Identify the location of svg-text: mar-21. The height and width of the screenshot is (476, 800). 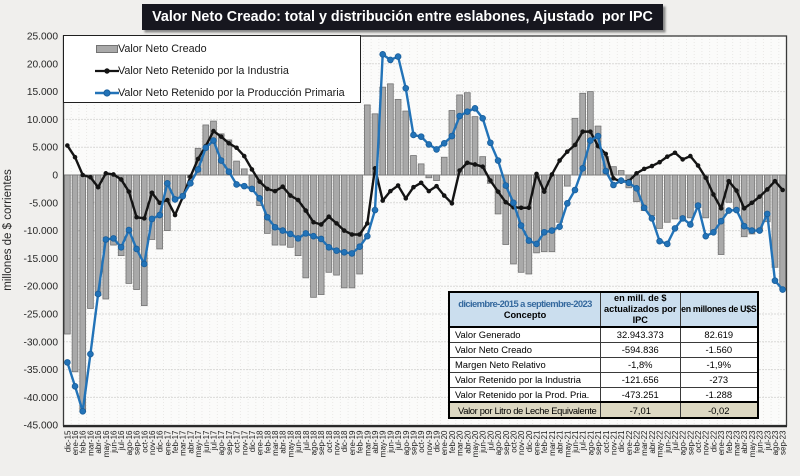
(552, 443).